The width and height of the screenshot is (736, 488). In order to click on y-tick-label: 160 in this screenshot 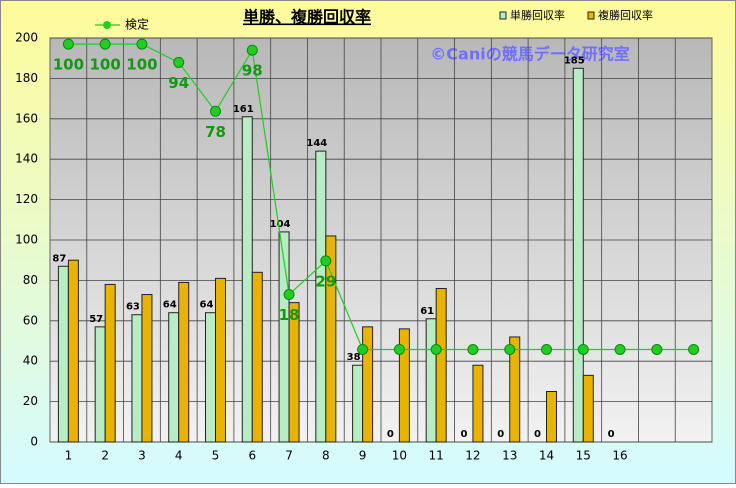, I will do `click(26, 118)`.